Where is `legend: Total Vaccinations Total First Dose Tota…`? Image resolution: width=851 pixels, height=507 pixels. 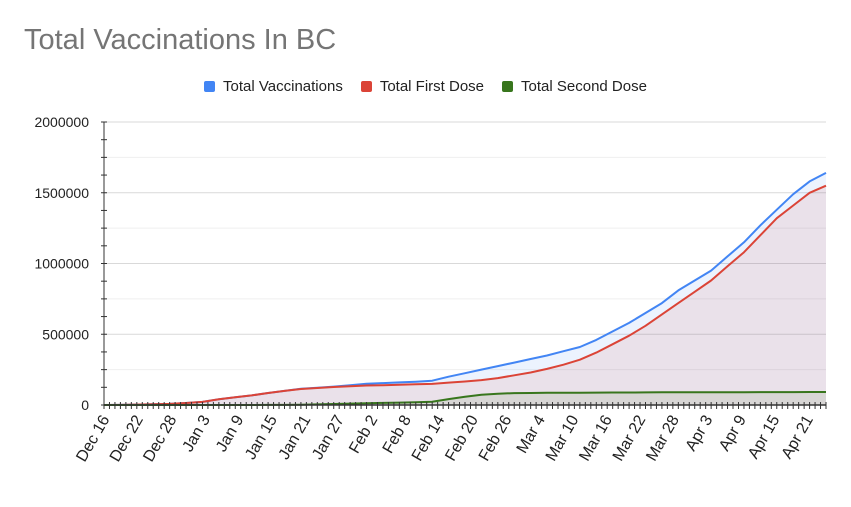
legend: Total Vaccinations Total First Dose Tota… is located at coordinates (425, 86).